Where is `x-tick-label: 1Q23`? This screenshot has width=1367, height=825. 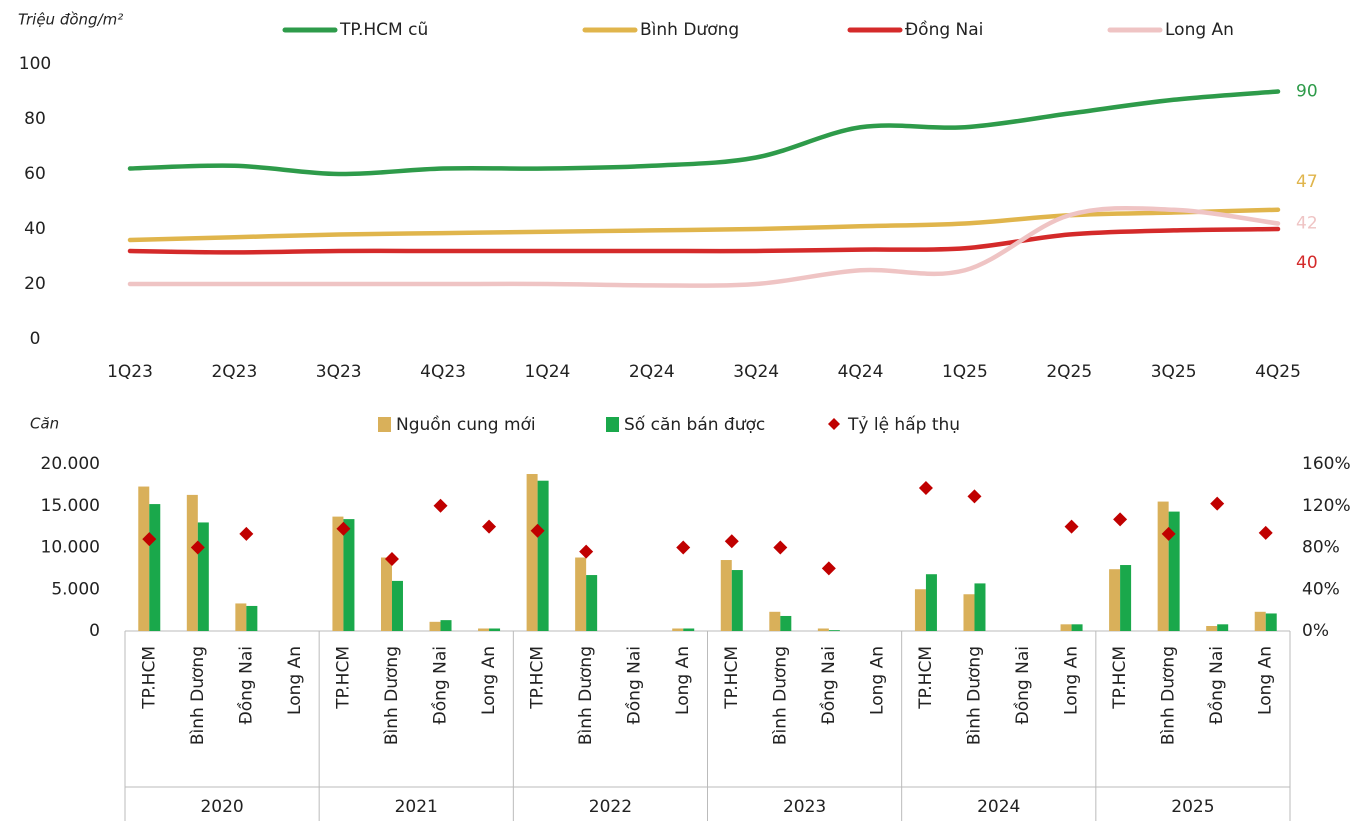
x-tick-label: 1Q23 is located at coordinates (130, 372).